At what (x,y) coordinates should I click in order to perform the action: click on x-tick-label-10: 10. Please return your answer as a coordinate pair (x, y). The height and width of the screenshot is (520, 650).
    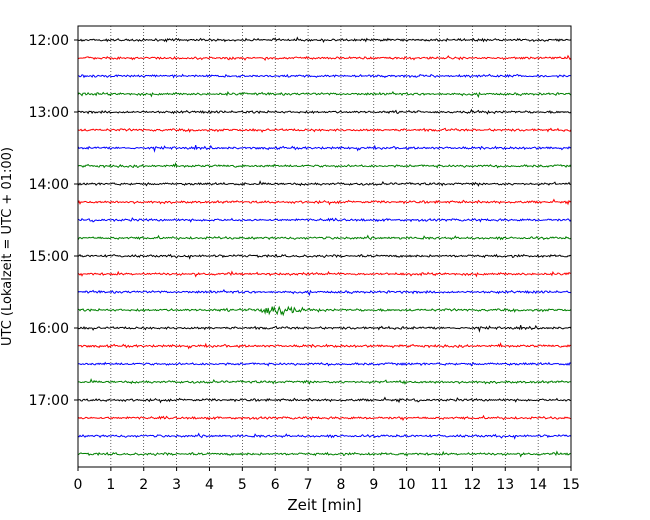
    Looking at the image, I should click on (407, 485).